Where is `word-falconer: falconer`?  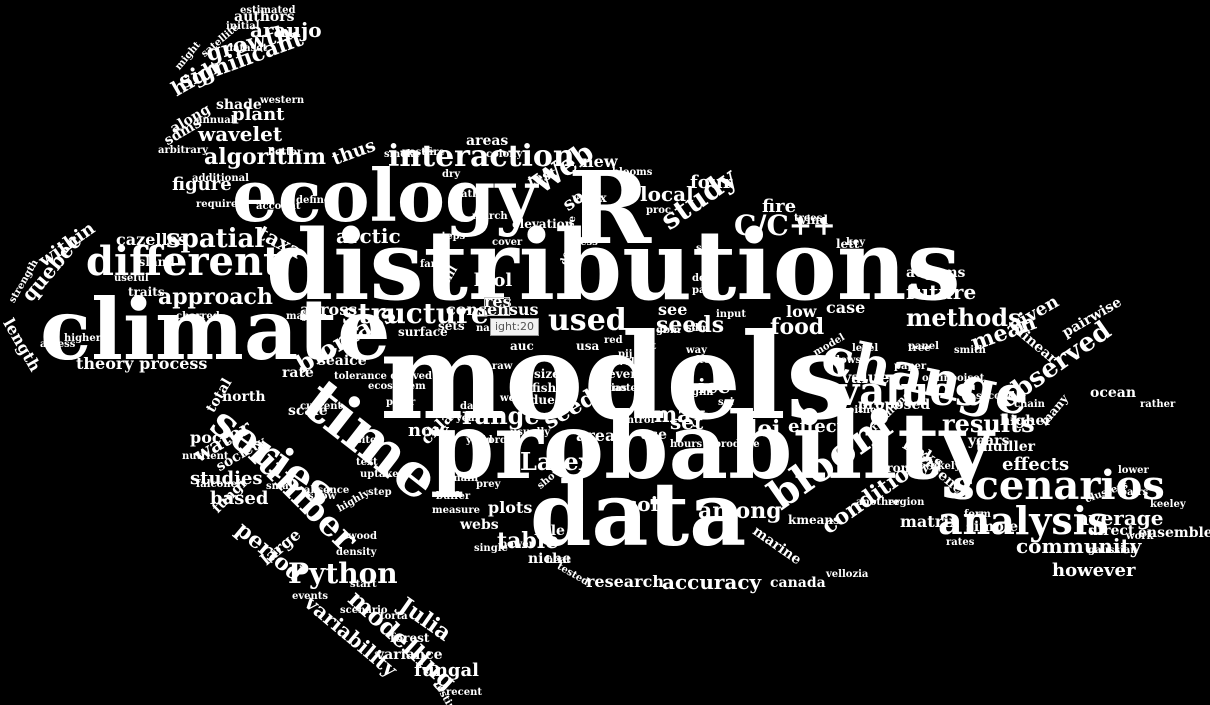 word-falconer: falconer is located at coordinates (219, 484).